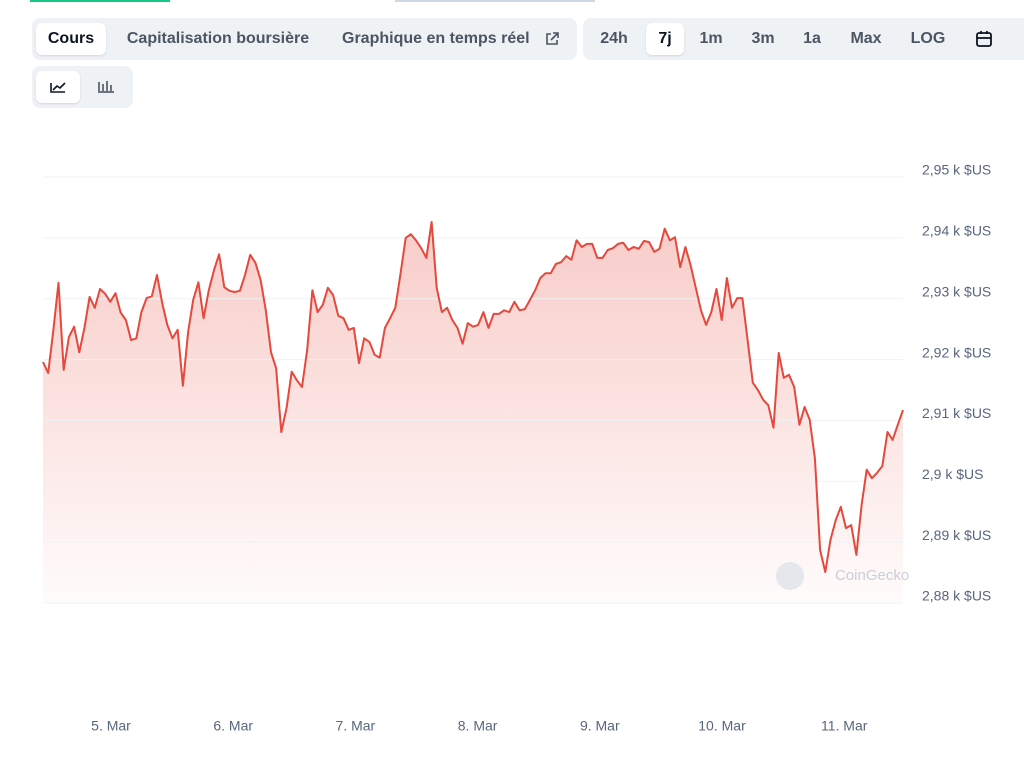  What do you see at coordinates (812, 38) in the screenshot?
I see `range-button: 1a` at bounding box center [812, 38].